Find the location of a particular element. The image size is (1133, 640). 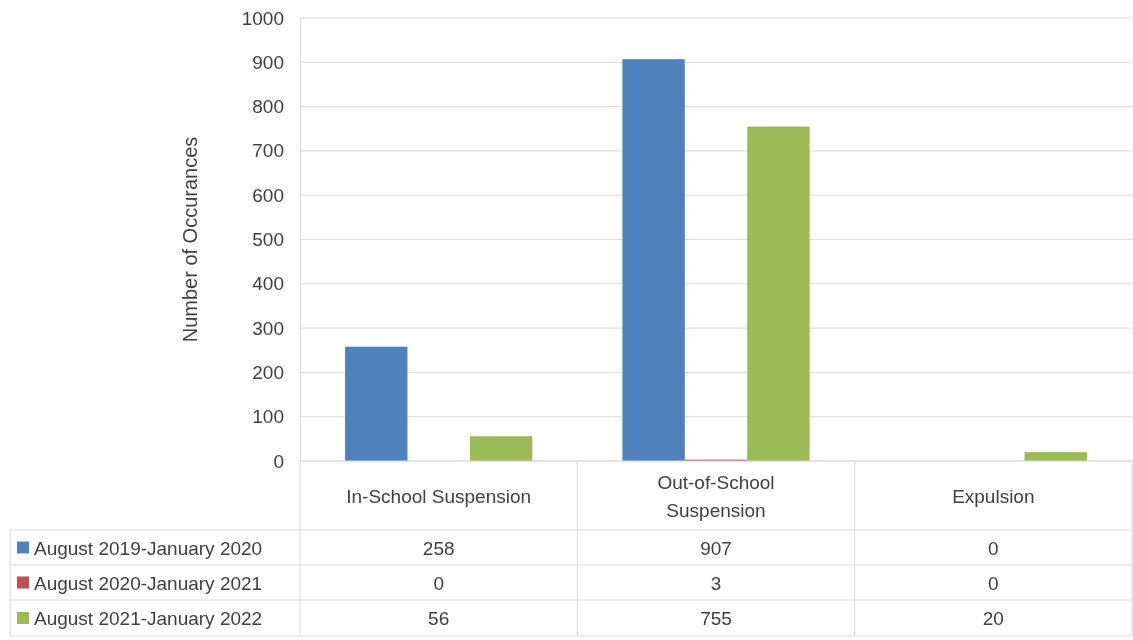

legend-label: August 2021-January 2022 is located at coordinates (148, 618).